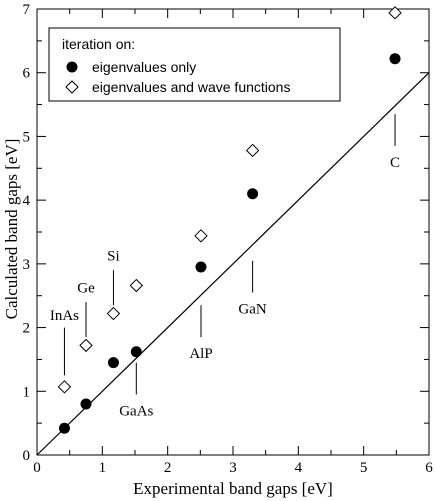  I want to click on y-tick-label: 5, so click(27, 137).